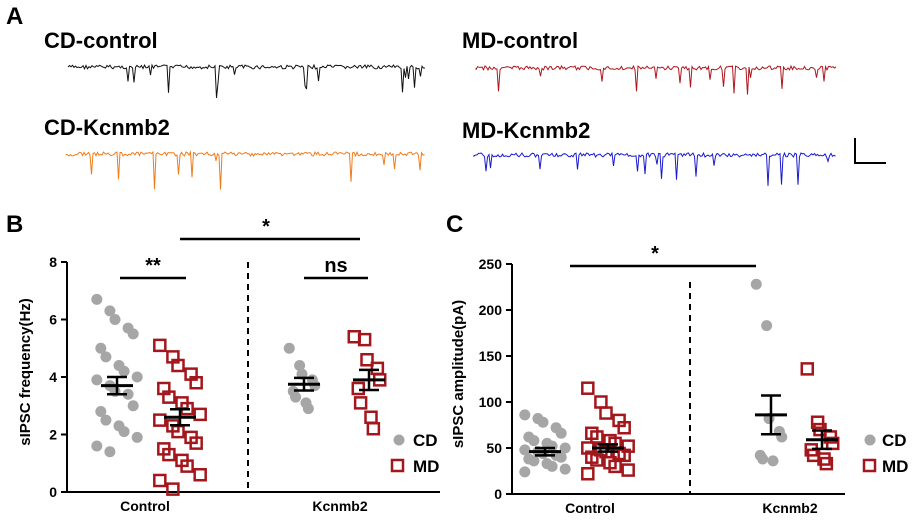 Image resolution: width=920 pixels, height=523 pixels. I want to click on legend-md-marker, so click(397, 465).